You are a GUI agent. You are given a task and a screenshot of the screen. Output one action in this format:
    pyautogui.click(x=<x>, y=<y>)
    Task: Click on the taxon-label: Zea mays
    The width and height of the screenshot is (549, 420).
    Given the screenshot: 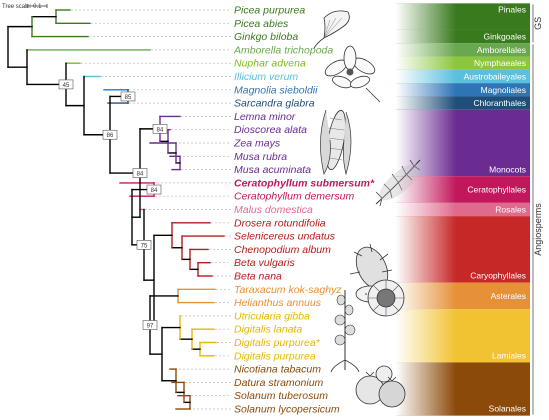 What is the action you would take?
    pyautogui.click(x=257, y=144)
    